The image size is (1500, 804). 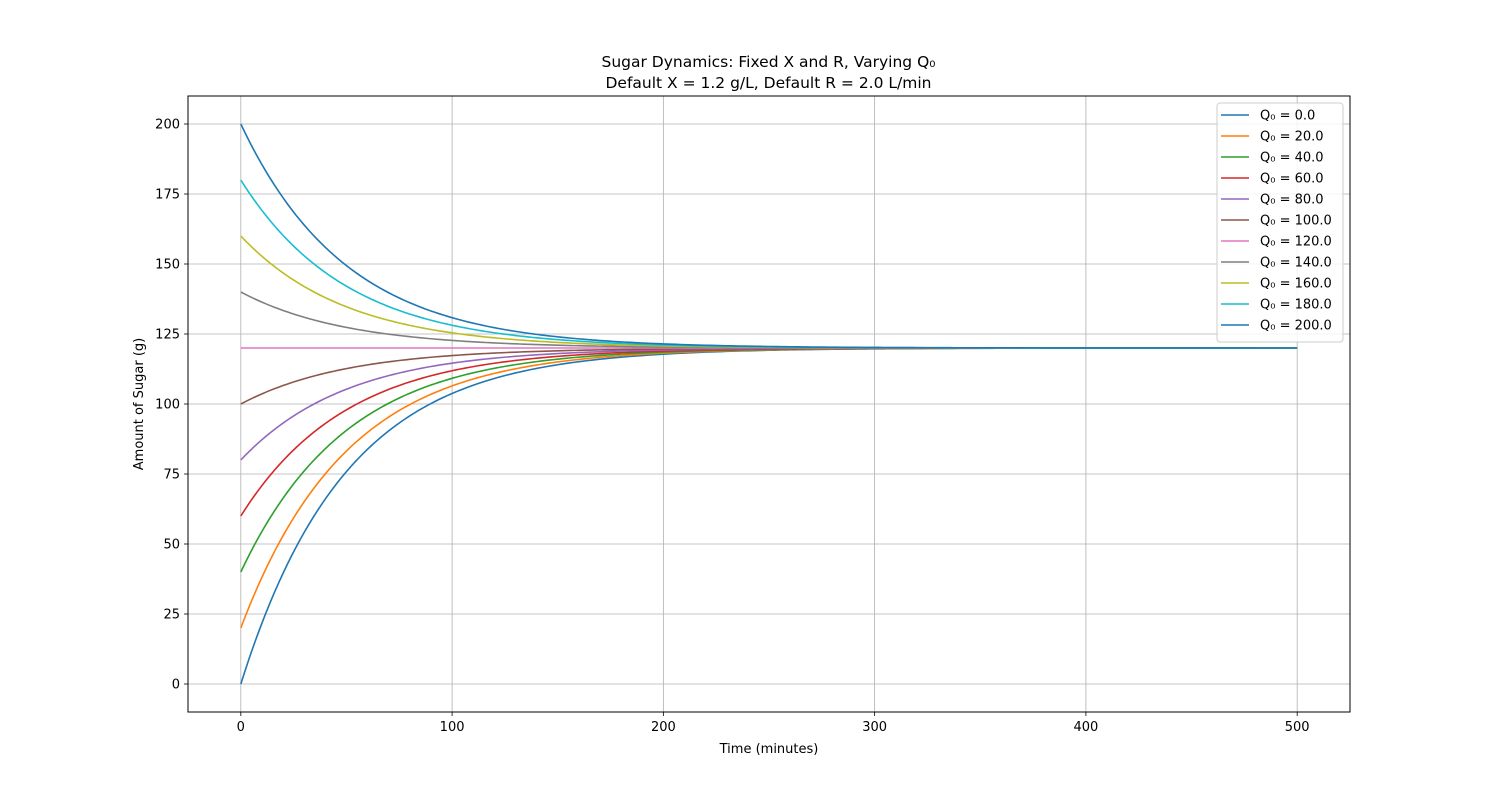 I want to click on x-axis-label: Time (minutes), so click(x=769, y=749).